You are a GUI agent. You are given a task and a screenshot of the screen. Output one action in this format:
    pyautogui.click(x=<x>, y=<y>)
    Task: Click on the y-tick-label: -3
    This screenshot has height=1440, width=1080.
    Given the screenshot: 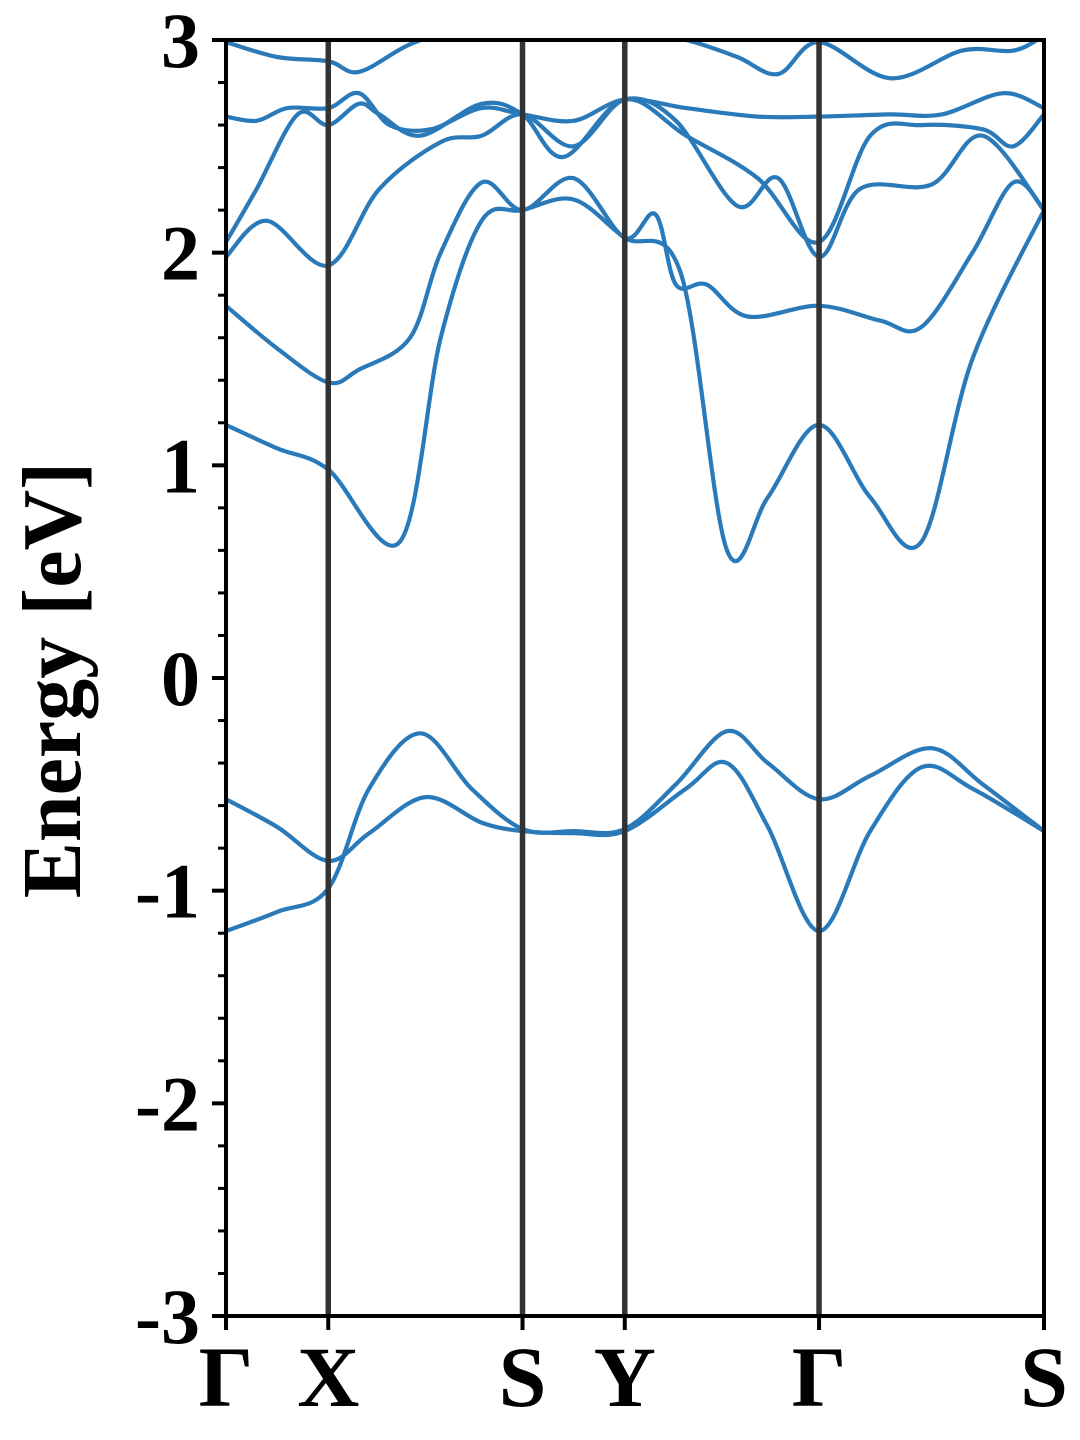 What is the action you would take?
    pyautogui.click(x=167, y=1316)
    